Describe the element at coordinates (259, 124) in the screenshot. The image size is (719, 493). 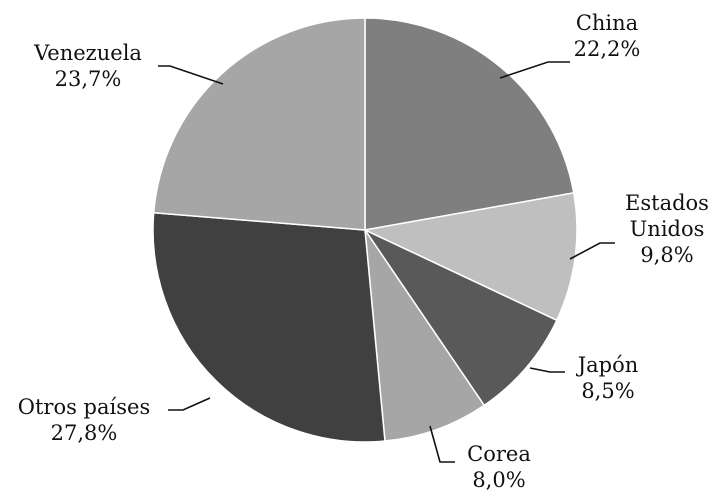
I see `pie-slice-venezuela` at that location.